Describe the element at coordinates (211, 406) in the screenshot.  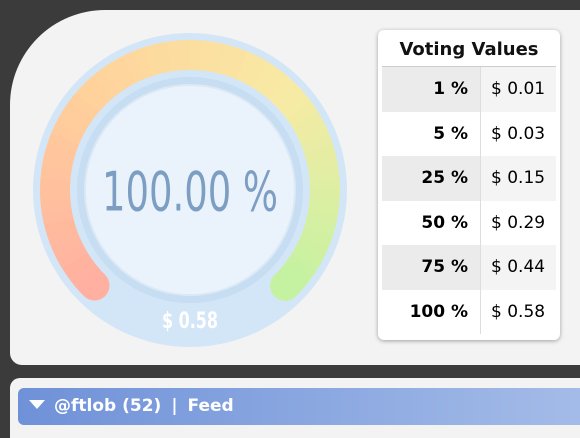
I see `feed-tab: Feed` at that location.